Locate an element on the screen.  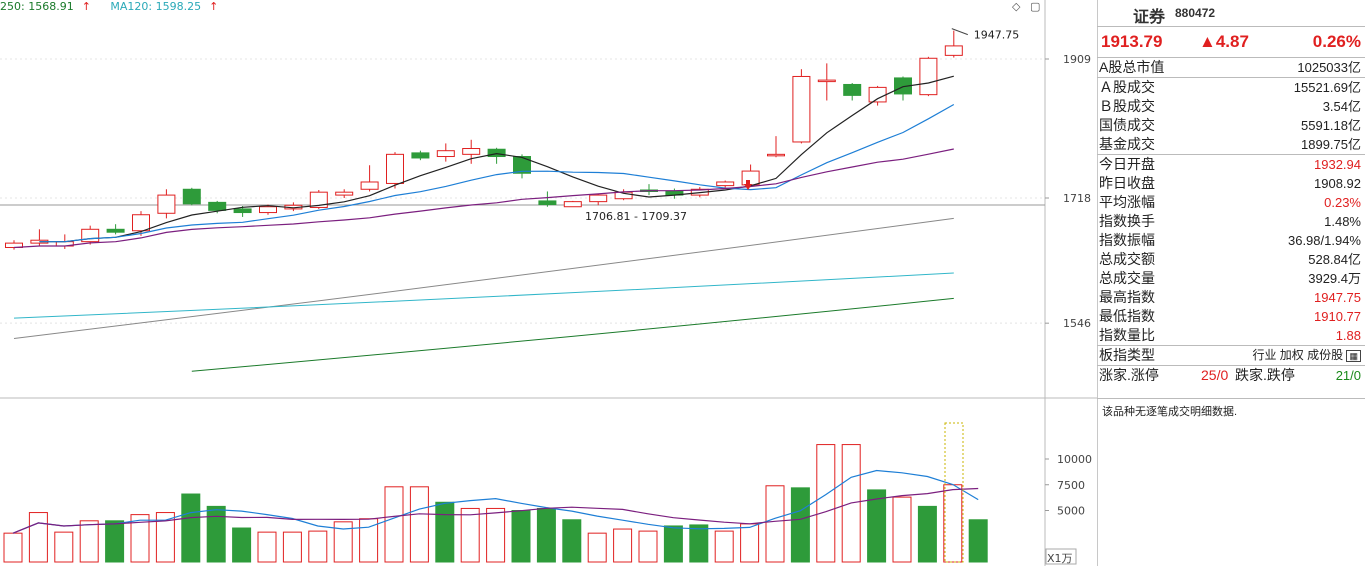
up-count: 25/0 is located at coordinates (1215, 375).